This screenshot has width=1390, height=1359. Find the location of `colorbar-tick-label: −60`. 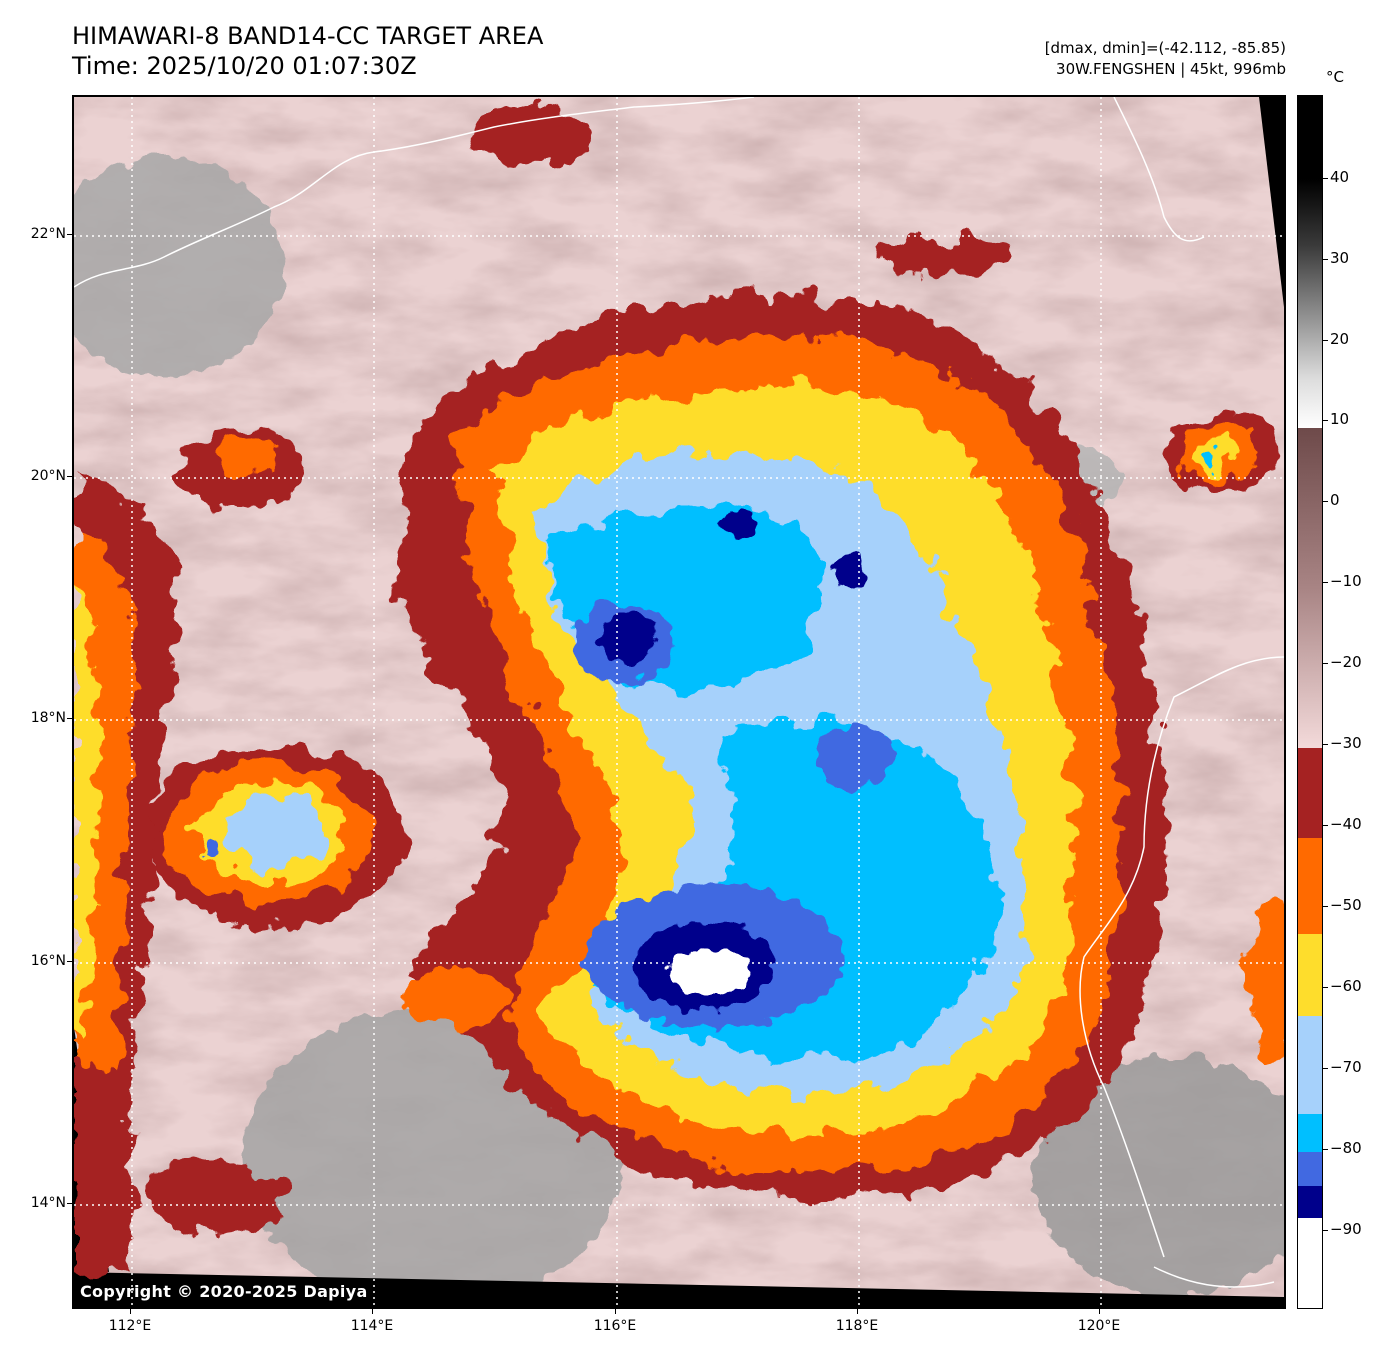

colorbar-tick-label: −60 is located at coordinates (1346, 986).